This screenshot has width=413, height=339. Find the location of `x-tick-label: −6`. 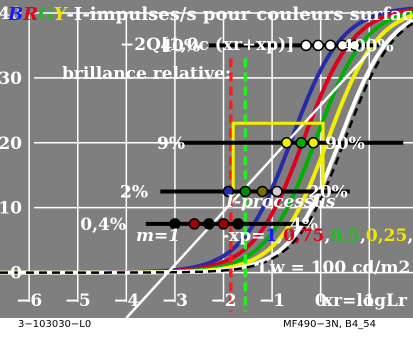

x-tick-label: −6 is located at coordinates (29, 301).